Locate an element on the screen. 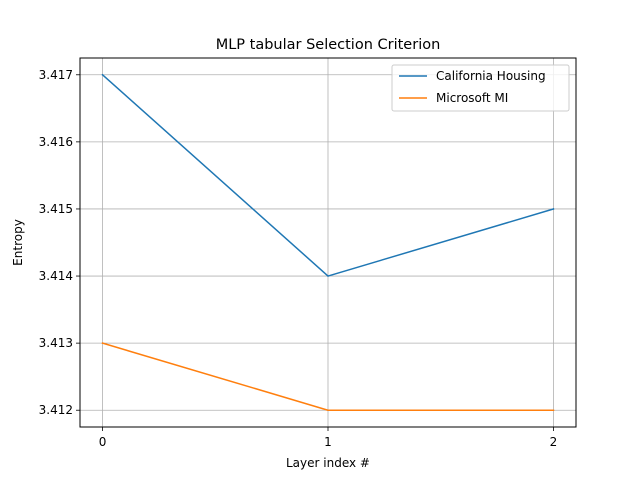 This screenshot has width=640, height=480. y-axis-label: Entropy is located at coordinates (18, 242).